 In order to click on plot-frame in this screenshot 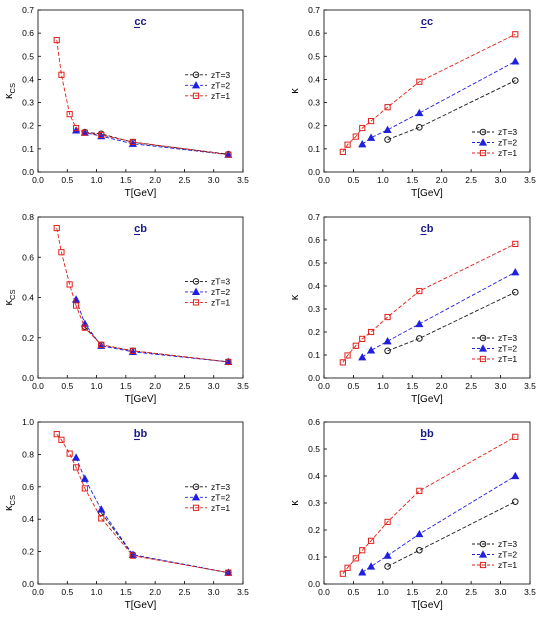, I will do `click(427, 91)`.